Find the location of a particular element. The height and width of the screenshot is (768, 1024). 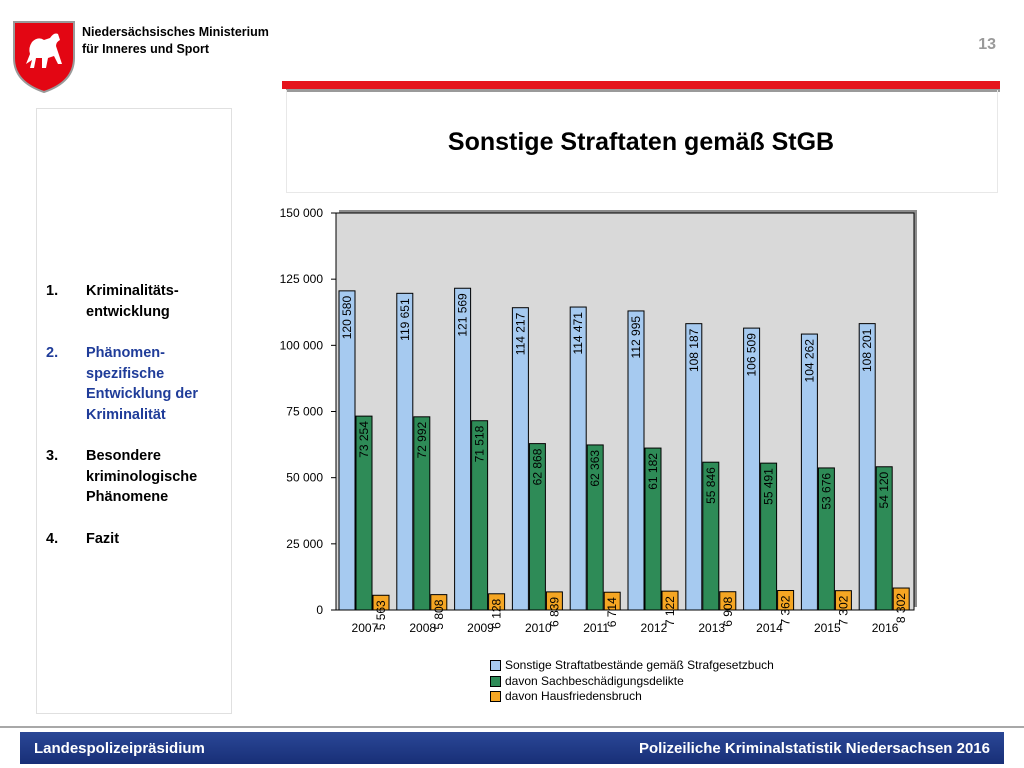

bar-data-label: 108 187 is located at coordinates (694, 350).